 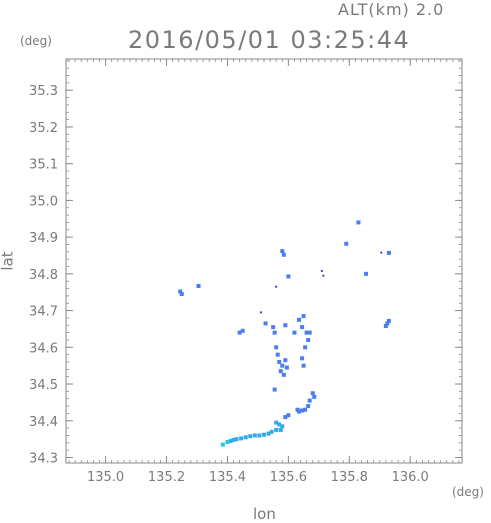 What do you see at coordinates (264, 514) in the screenshot?
I see `x-axis-label: lon` at bounding box center [264, 514].